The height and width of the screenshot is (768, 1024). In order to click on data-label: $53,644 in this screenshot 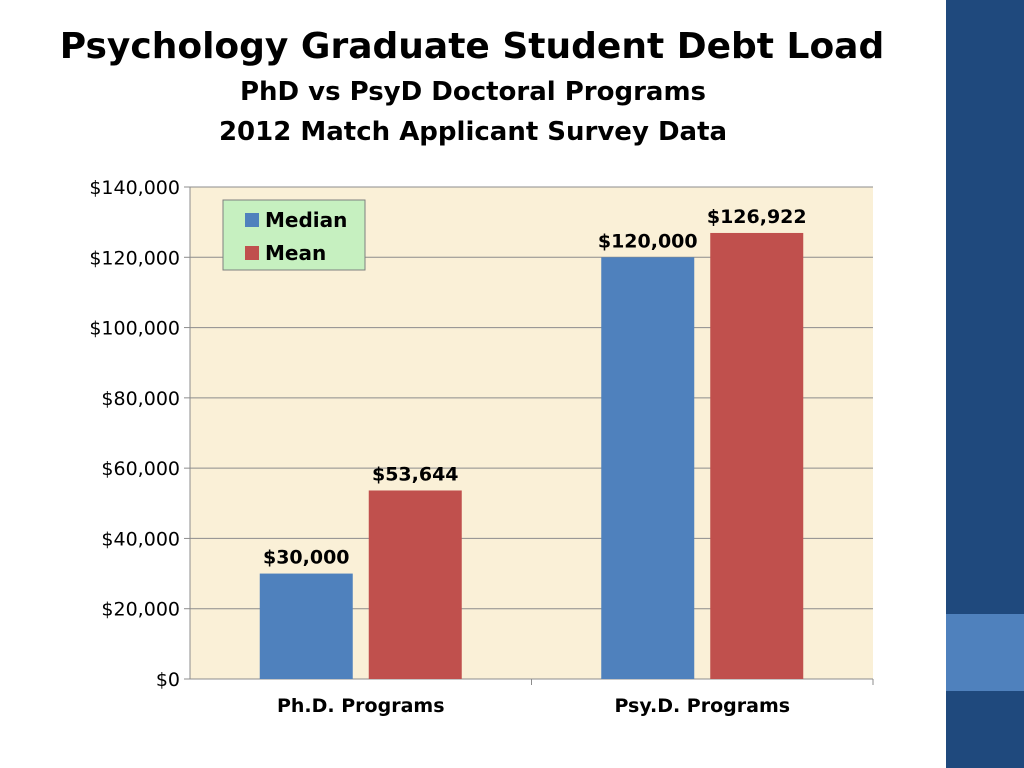, I will do `click(415, 474)`.